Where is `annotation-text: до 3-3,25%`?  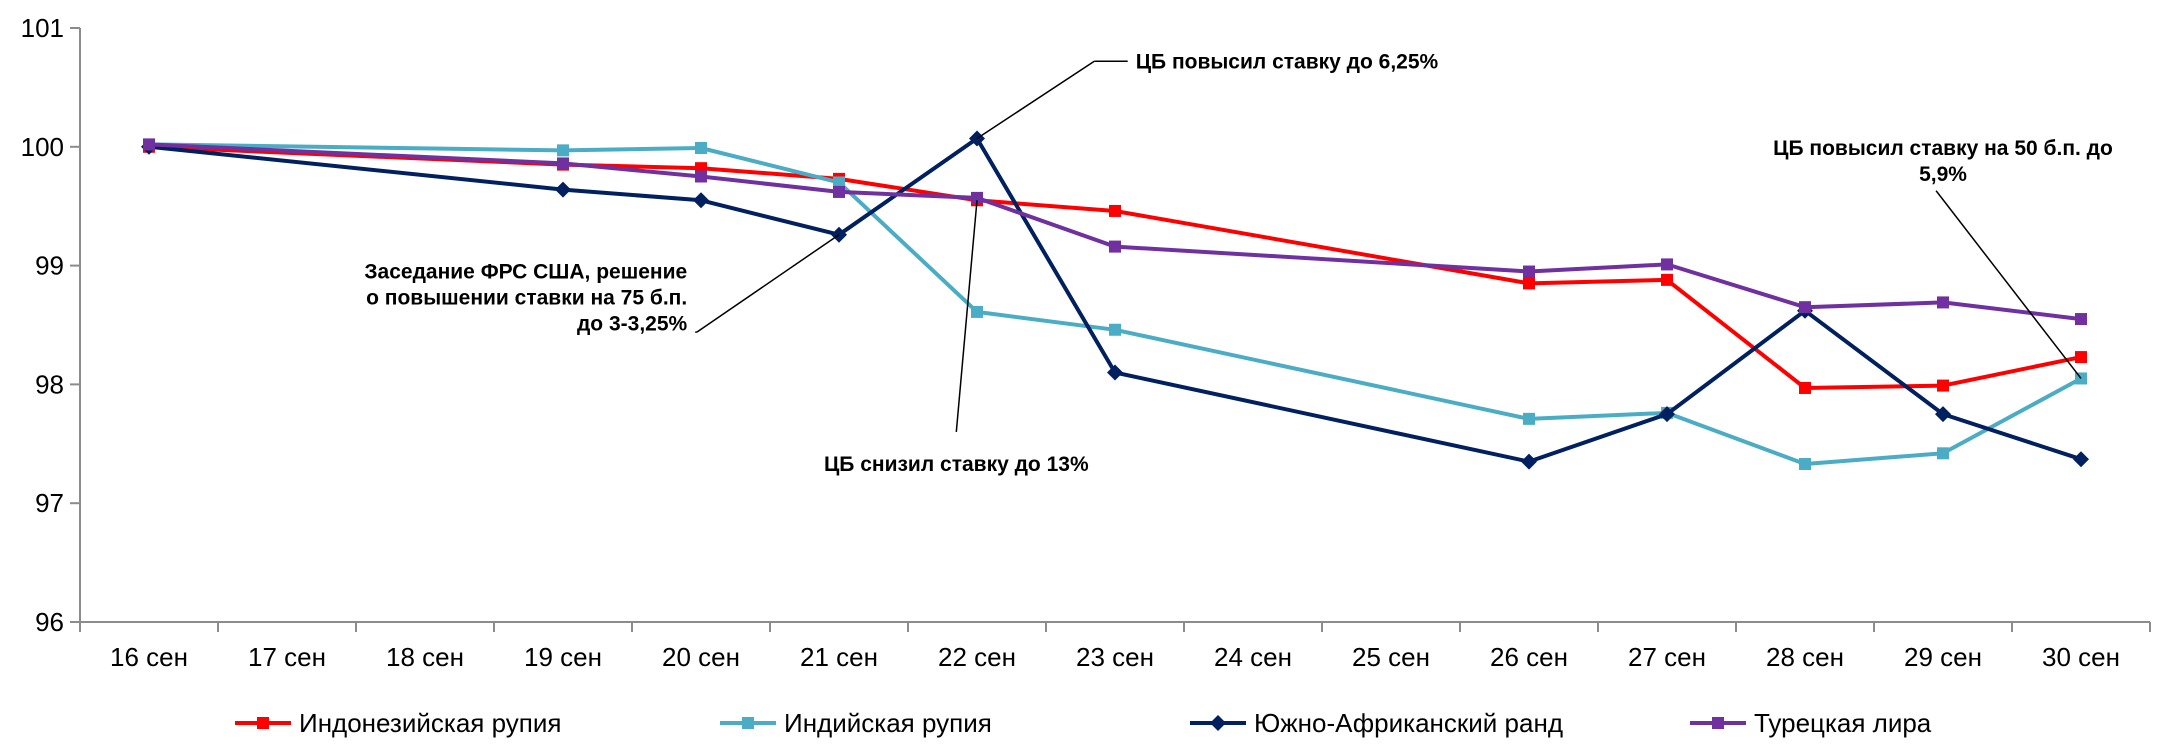 annotation-text: до 3-3,25% is located at coordinates (632, 324).